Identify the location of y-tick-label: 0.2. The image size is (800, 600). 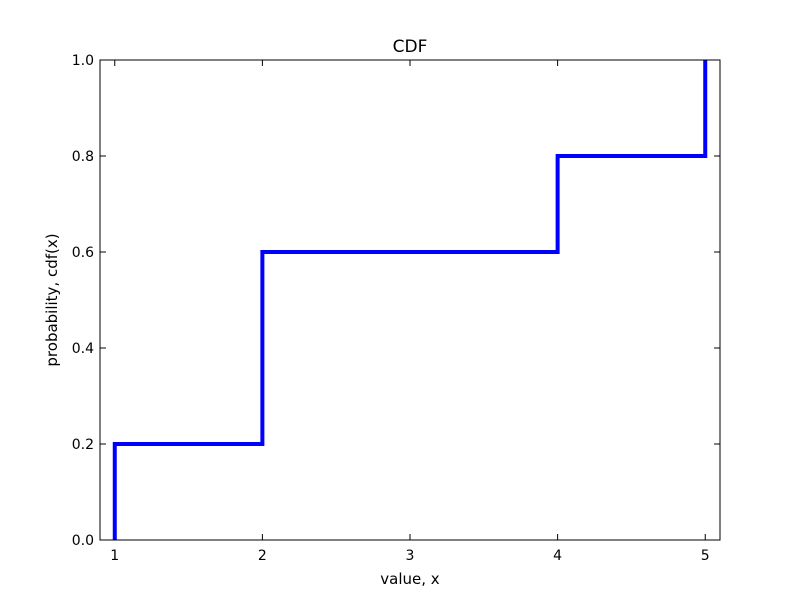
(83, 445).